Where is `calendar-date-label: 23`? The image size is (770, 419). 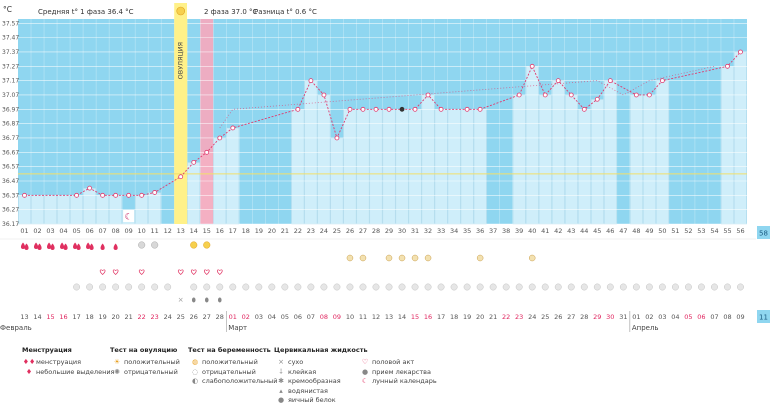 calendar-date-label: 23 is located at coordinates (155, 317).